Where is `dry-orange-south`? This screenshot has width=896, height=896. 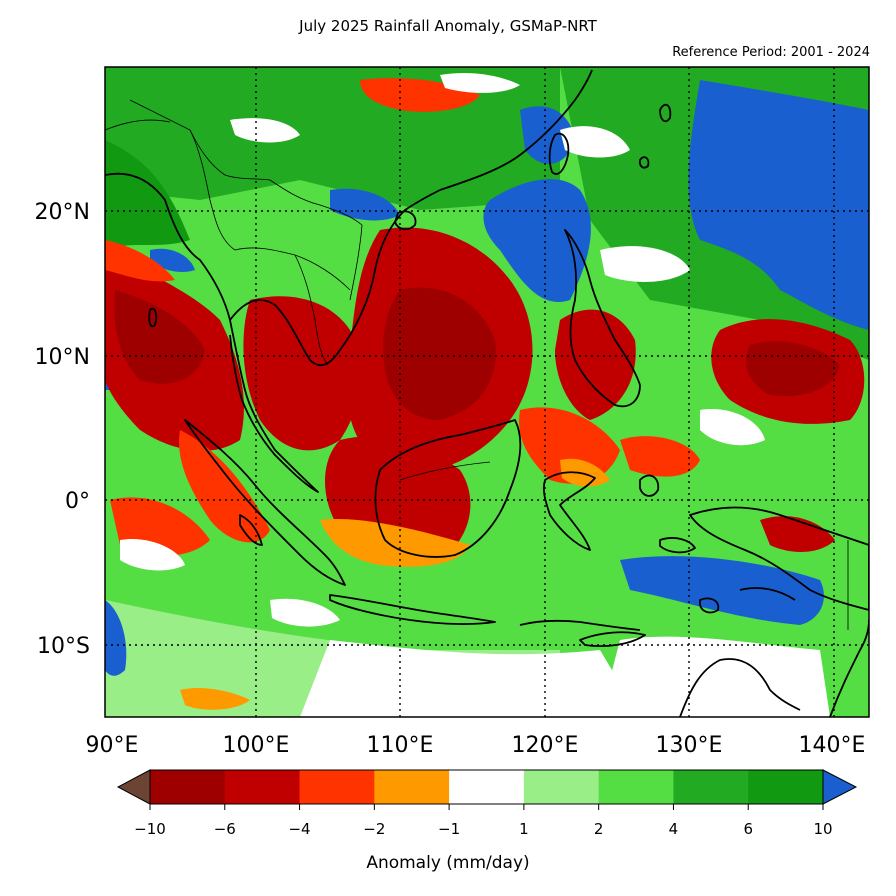 dry-orange-south is located at coordinates (215, 699).